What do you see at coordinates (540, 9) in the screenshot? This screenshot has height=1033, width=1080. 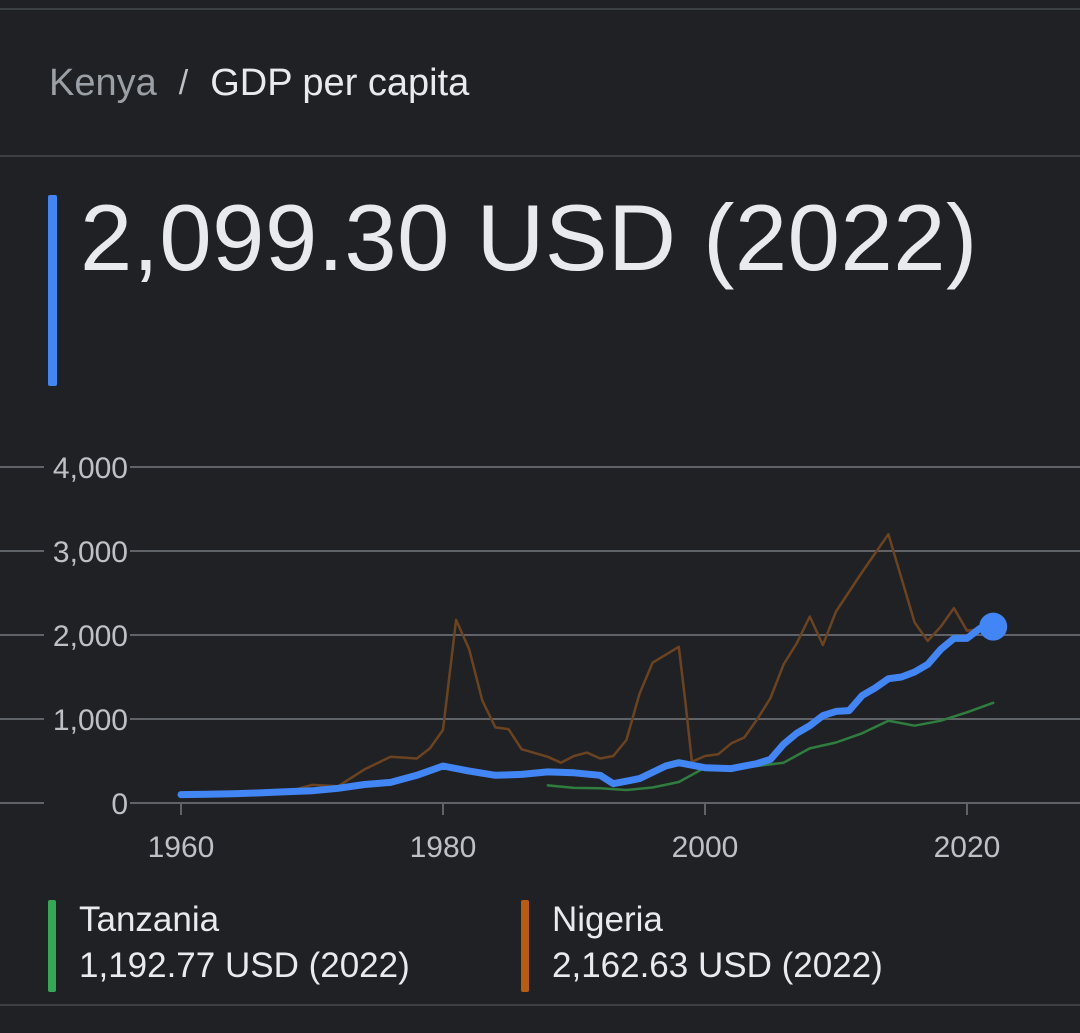 I see `top-divider` at bounding box center [540, 9].